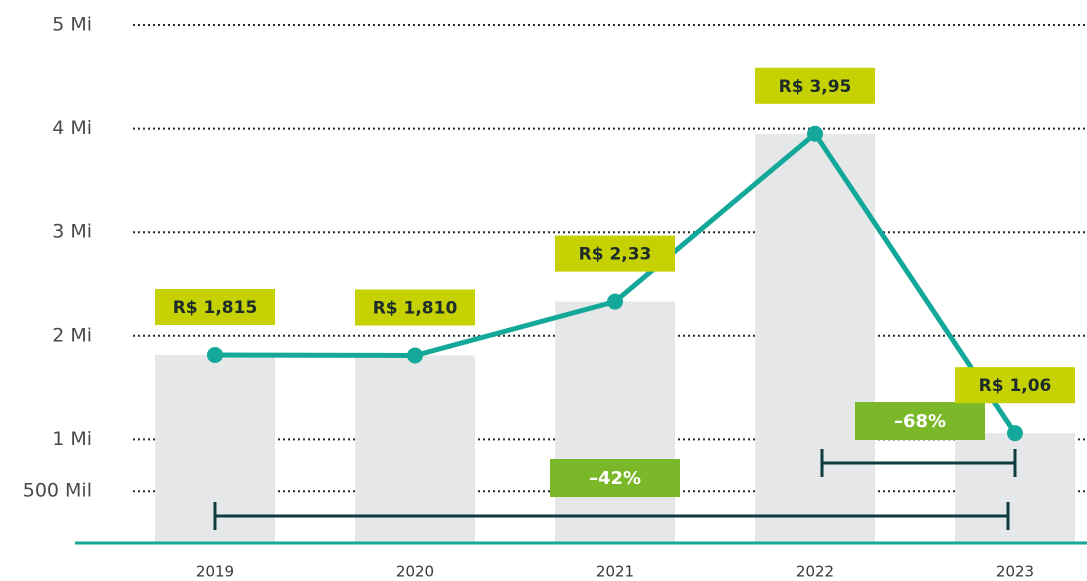 The width and height of the screenshot is (1087, 581). What do you see at coordinates (615, 572) in the screenshot?
I see `x-tick-label: 2021` at bounding box center [615, 572].